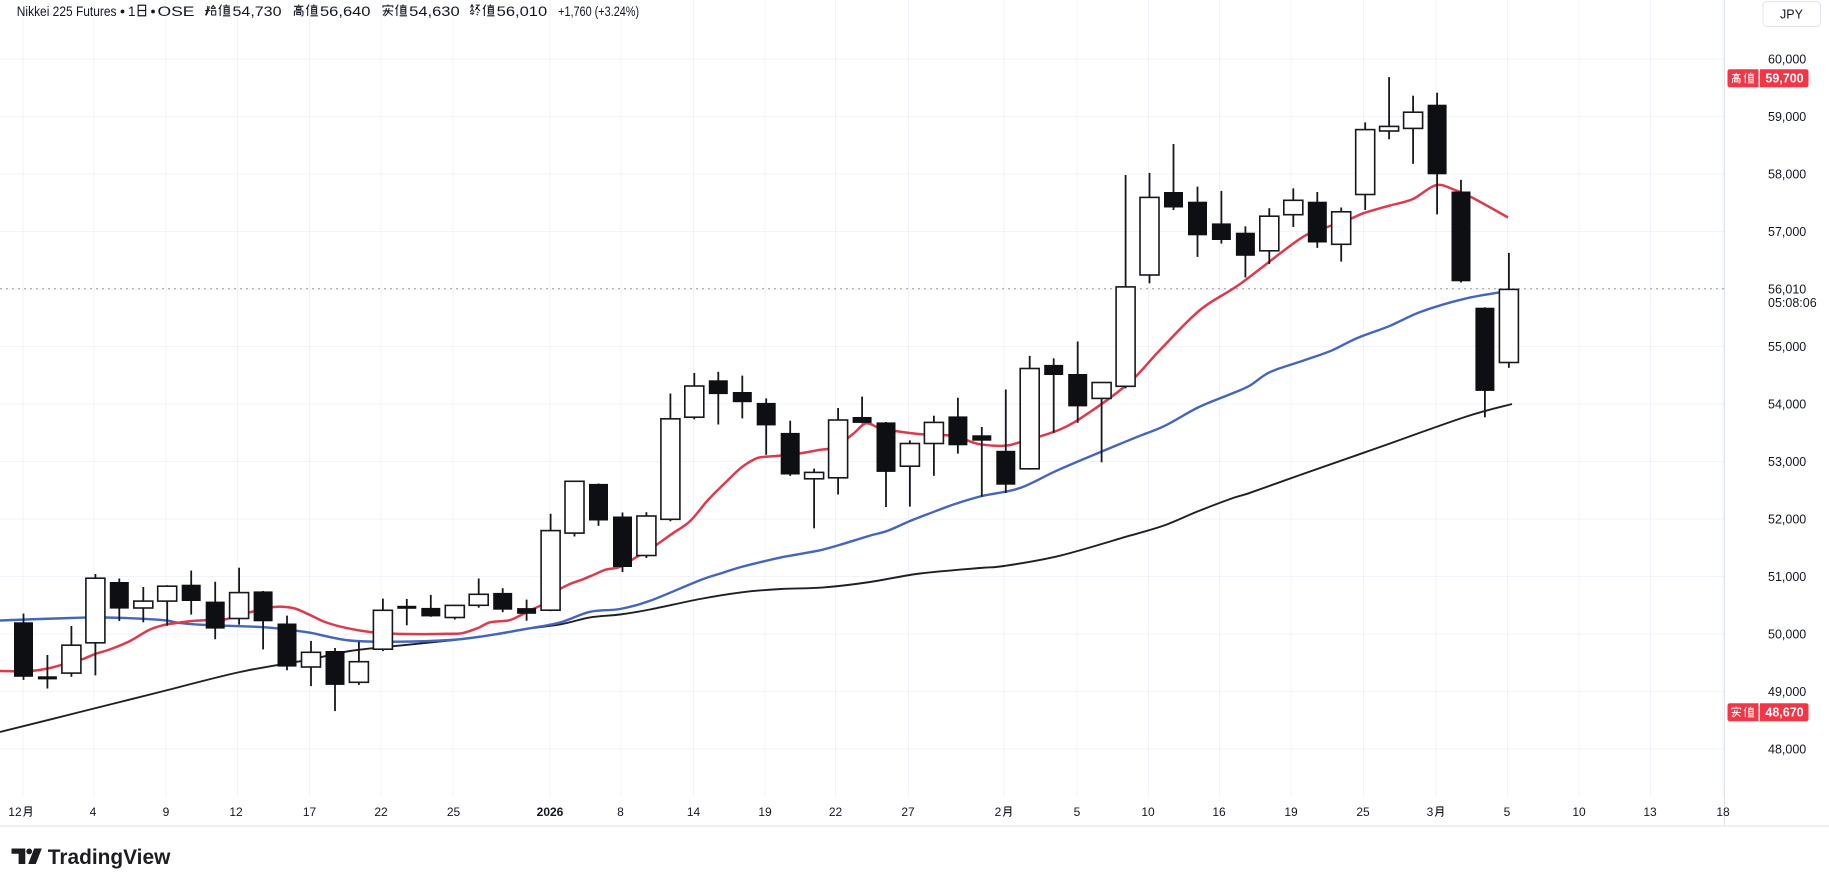 The image size is (1829, 887). Describe the element at coordinates (1650, 812) in the screenshot. I see `svg-text: 13` at that location.